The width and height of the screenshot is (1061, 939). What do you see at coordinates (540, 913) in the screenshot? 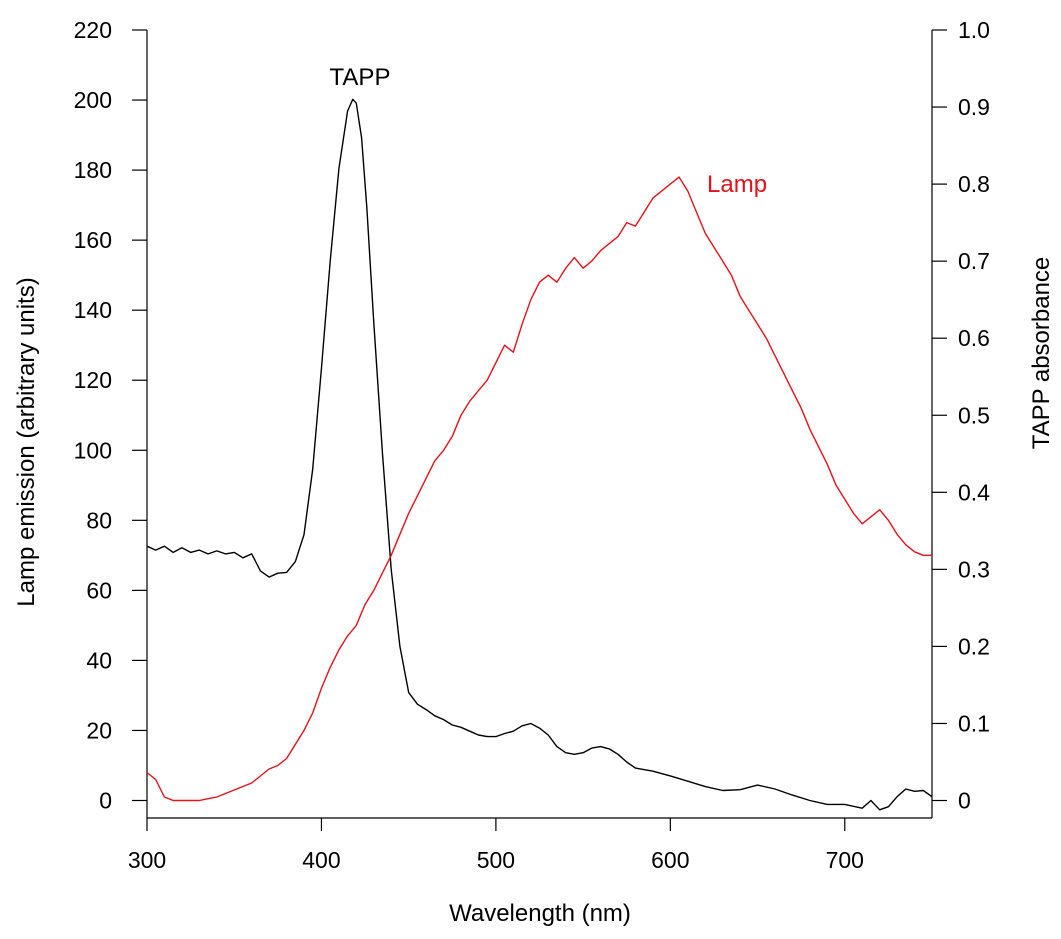
I see `x-axis-title: Wavelength (nm)` at bounding box center [540, 913].